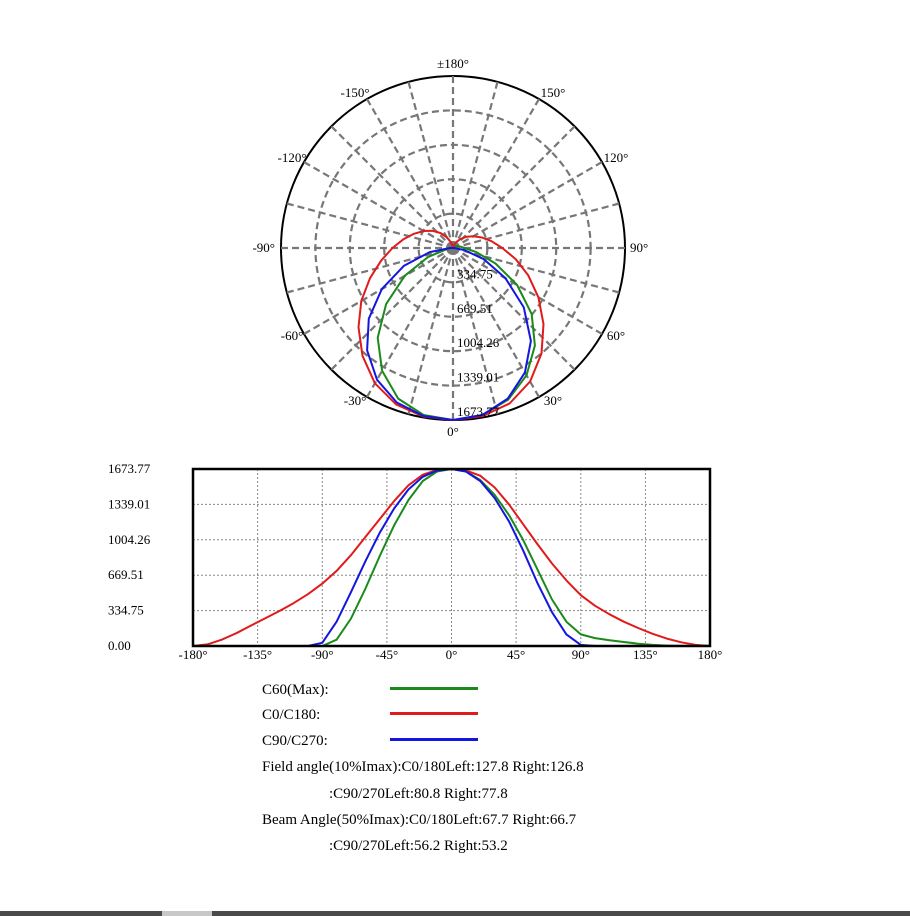 The height and width of the screenshot is (916, 910). What do you see at coordinates (129, 539) in the screenshot?
I see `cart-y-tick-label: 1004.26` at bounding box center [129, 539].